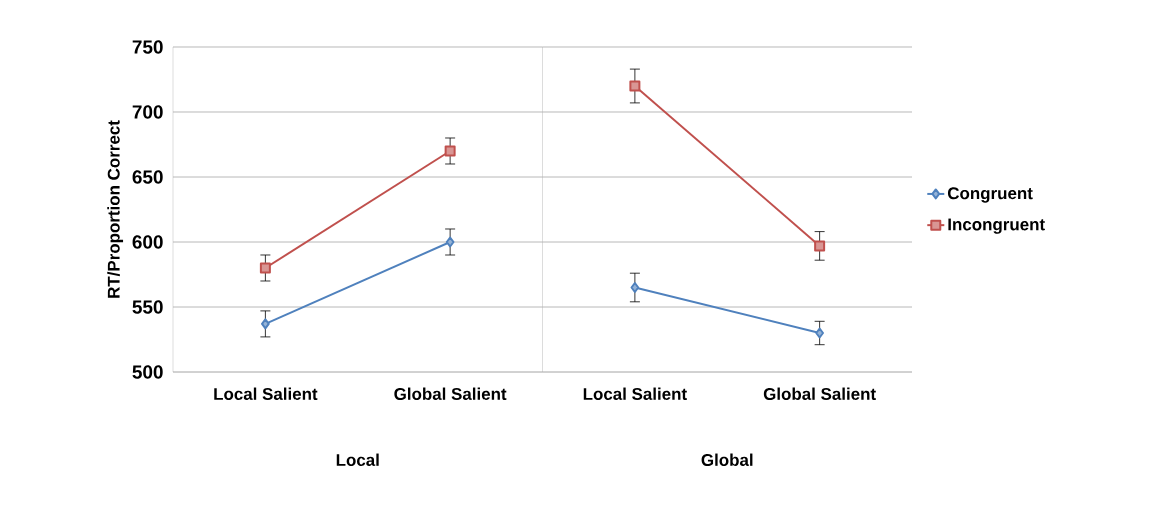  What do you see at coordinates (996, 226) in the screenshot?
I see `legend-label: Incongruent` at bounding box center [996, 226].